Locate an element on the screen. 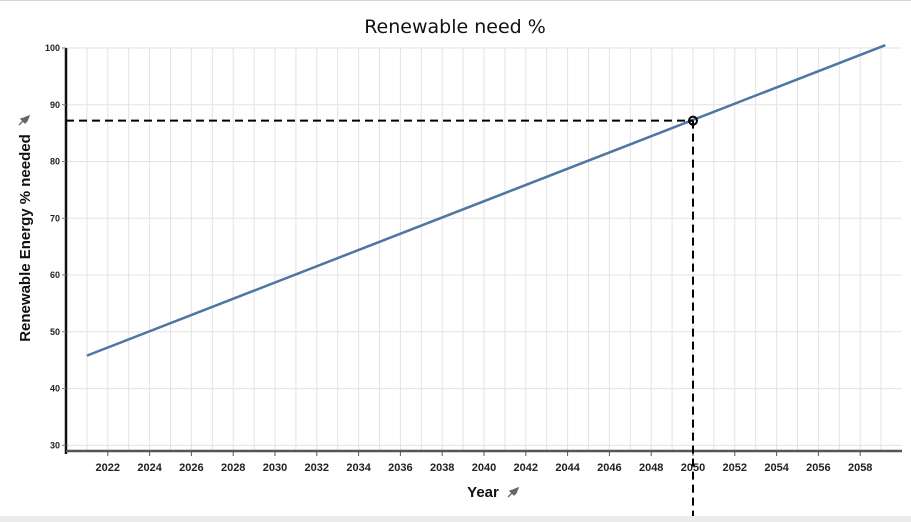 This screenshot has width=911, height=522. x-tick-label: 2052 is located at coordinates (735, 468).